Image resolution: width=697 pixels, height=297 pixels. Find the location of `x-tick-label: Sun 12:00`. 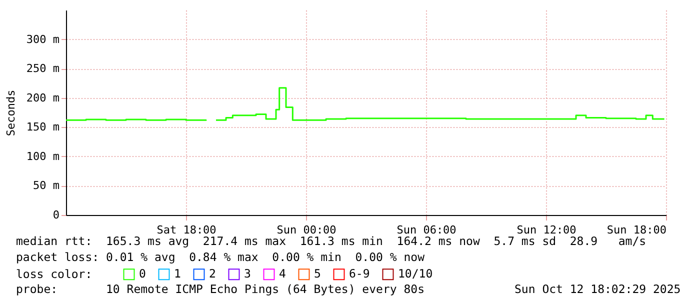

x-tick-label: Sun 12:00 is located at coordinates (546, 230).